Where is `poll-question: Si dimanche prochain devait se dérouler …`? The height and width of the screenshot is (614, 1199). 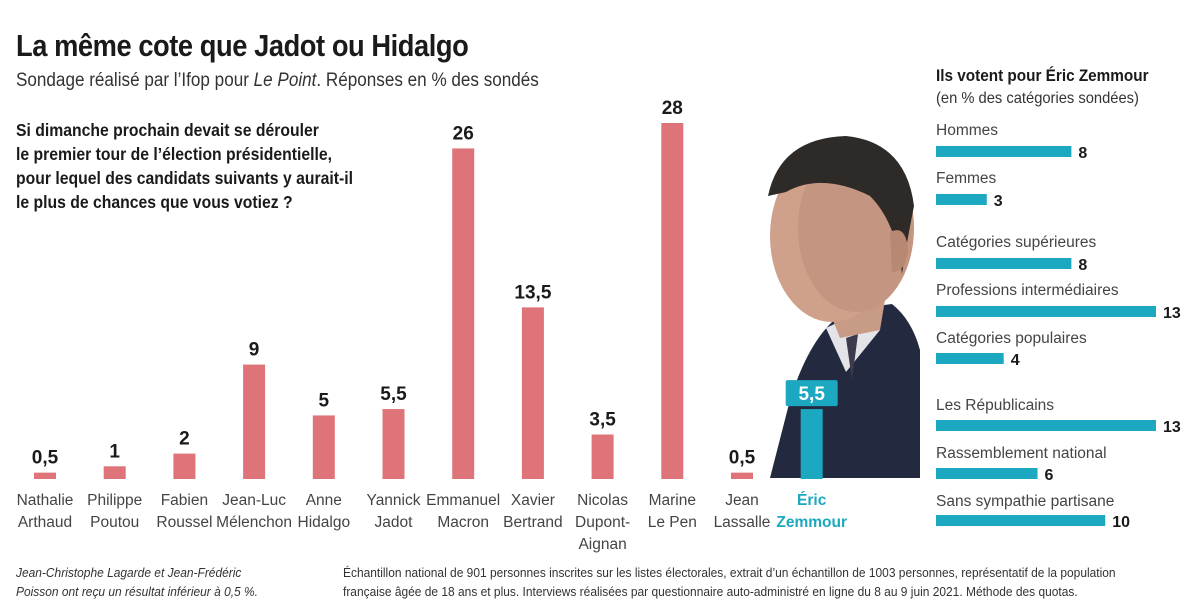 poll-question: Si dimanche prochain devait se dérouler … is located at coordinates (205, 166).